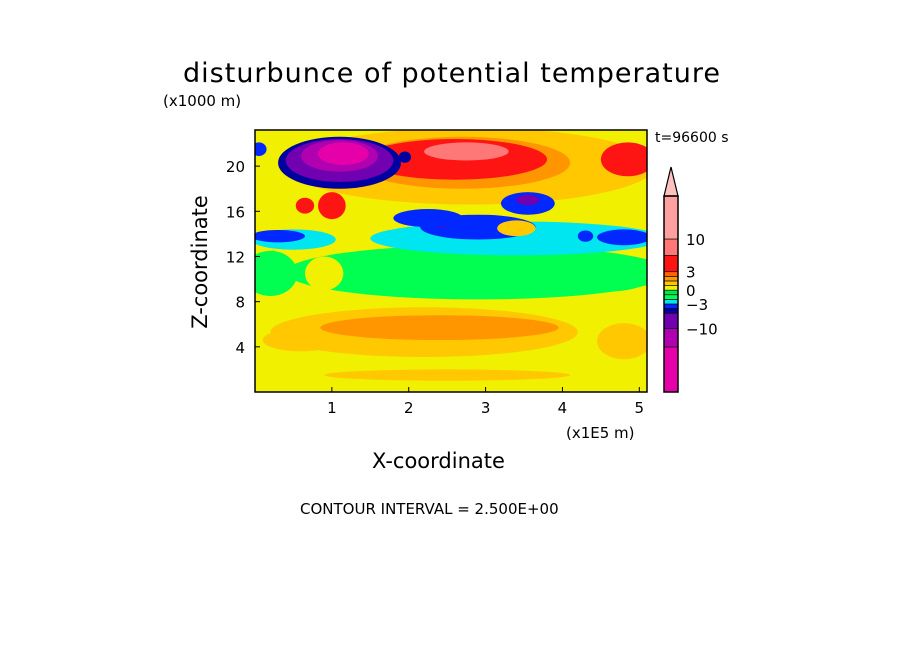  Describe the element at coordinates (235, 212) in the screenshot. I see `y-tick-label: 16` at that location.